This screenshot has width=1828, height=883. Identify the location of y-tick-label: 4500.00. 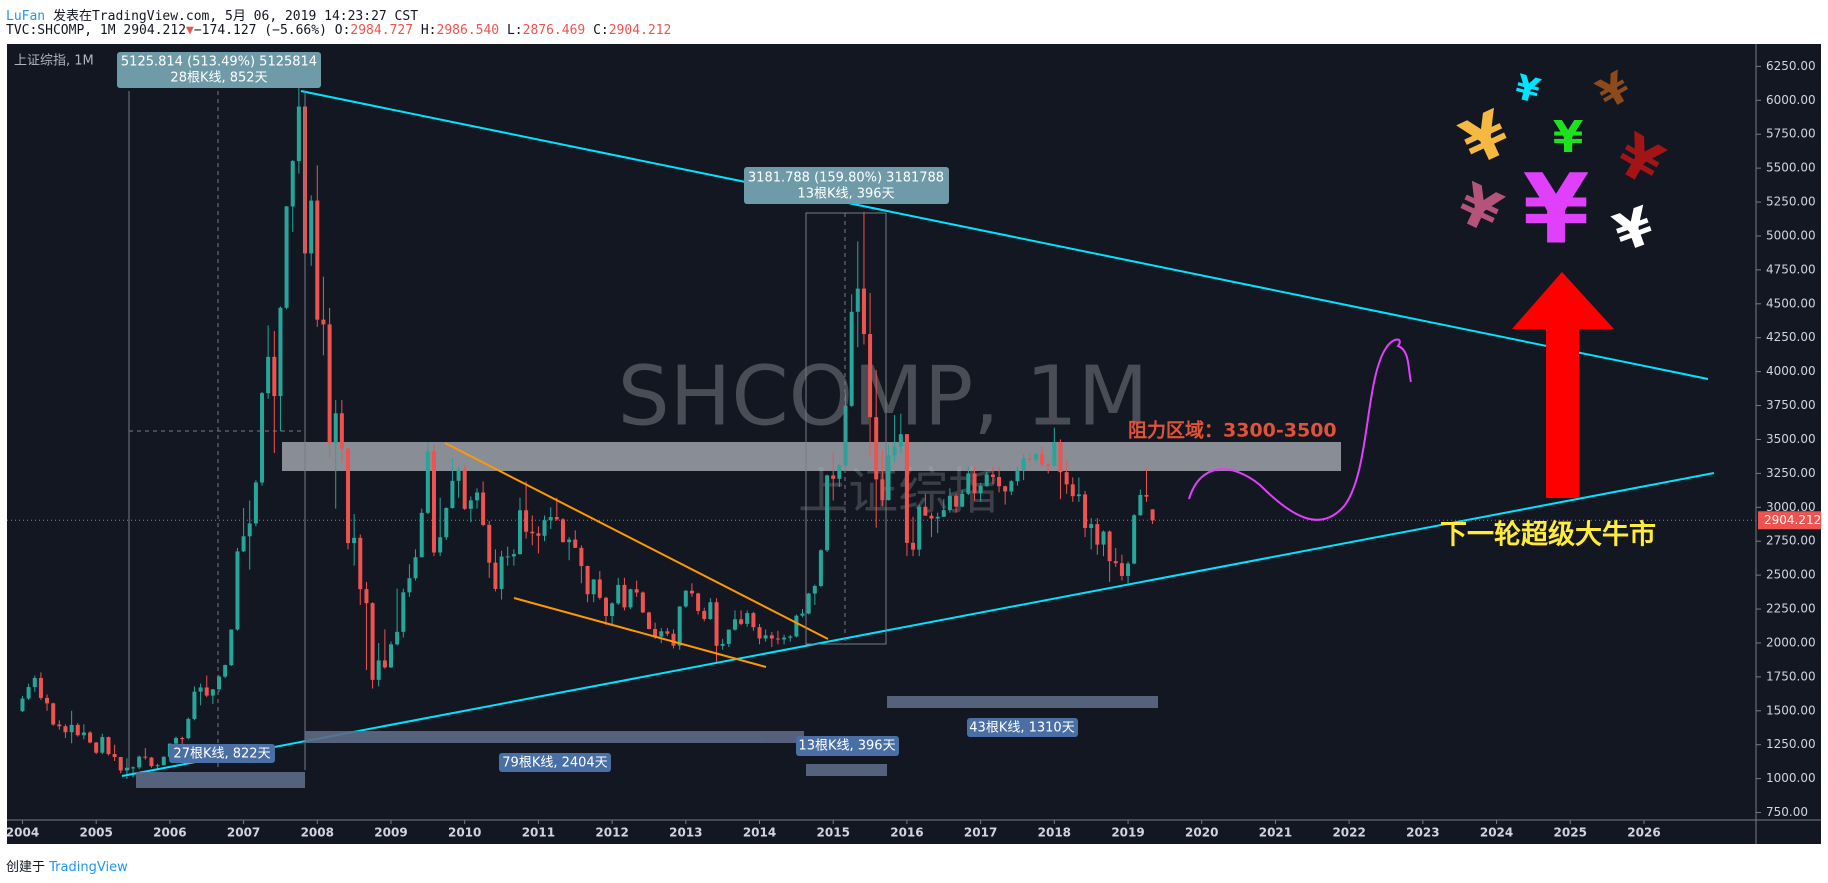
(1791, 303).